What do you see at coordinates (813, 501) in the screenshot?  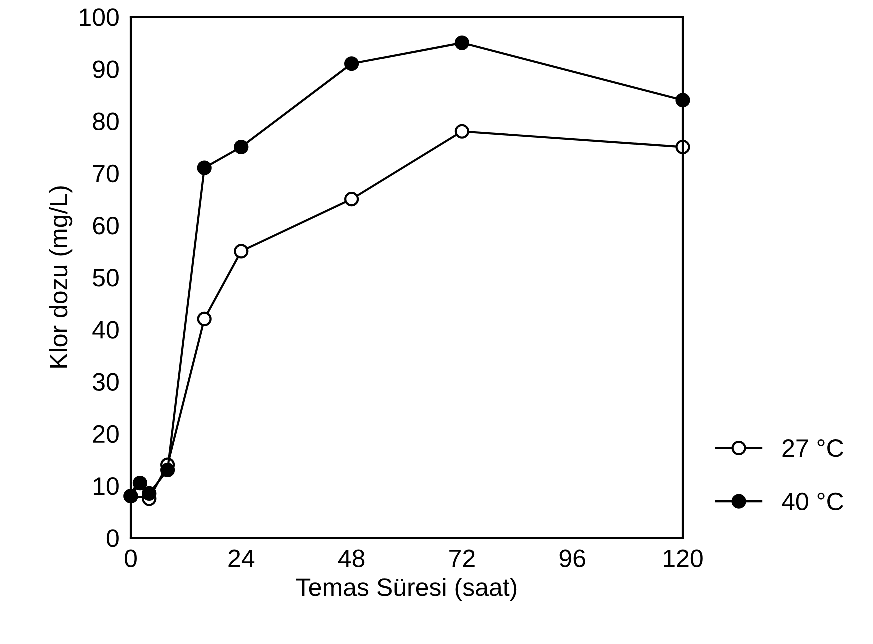 I see `legend-label: 40 °C` at bounding box center [813, 501].